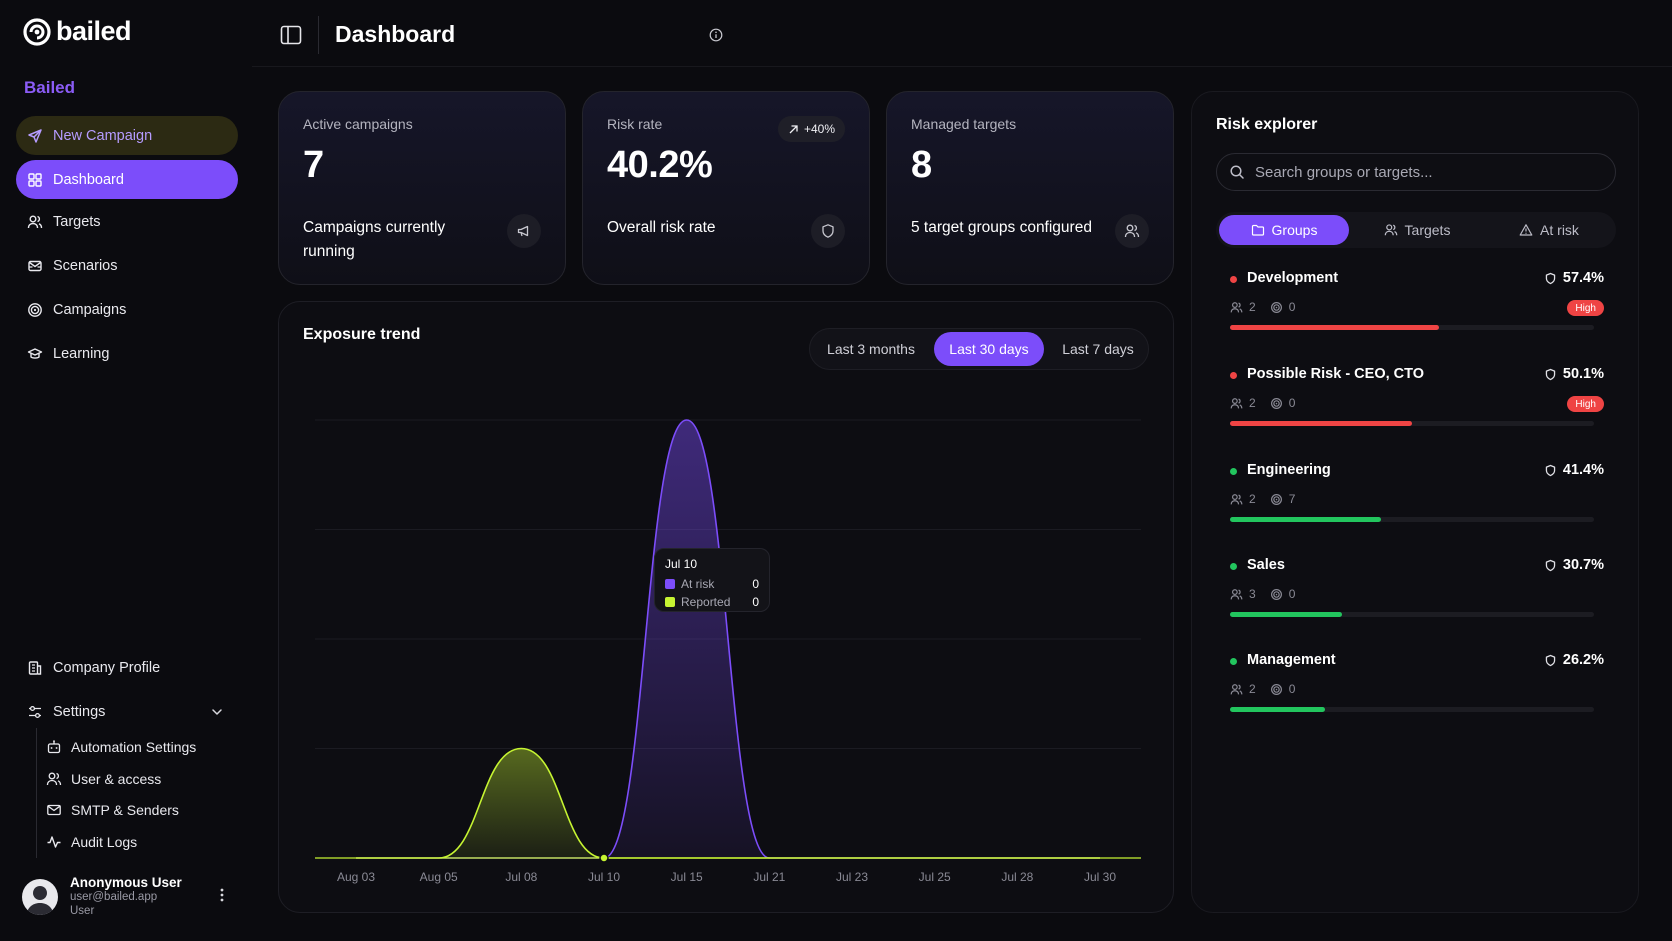  I want to click on group-risk: 41.4%, so click(1574, 470).